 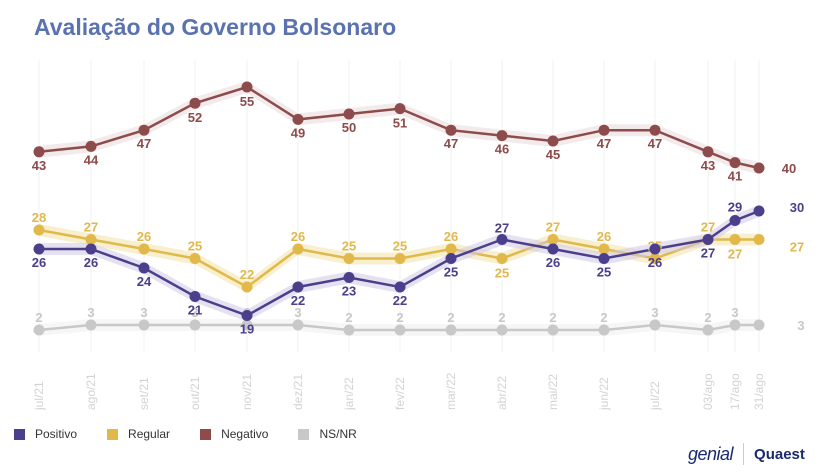 I want to click on x-tick-label: abr/22, so click(x=502, y=393).